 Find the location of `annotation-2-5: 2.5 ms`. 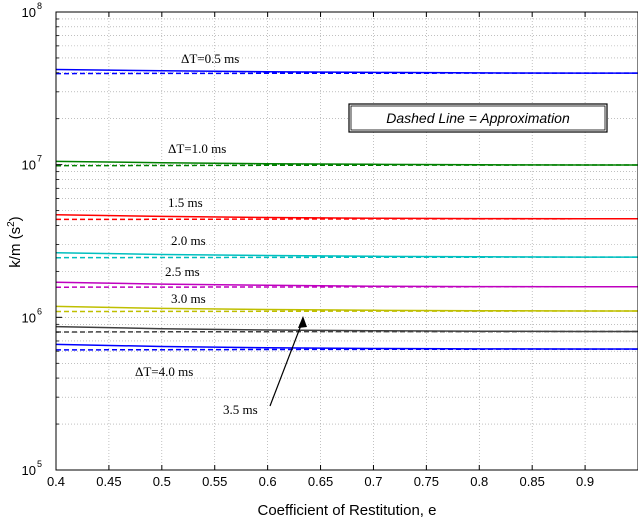

annotation-2-5: 2.5 ms is located at coordinates (182, 271).